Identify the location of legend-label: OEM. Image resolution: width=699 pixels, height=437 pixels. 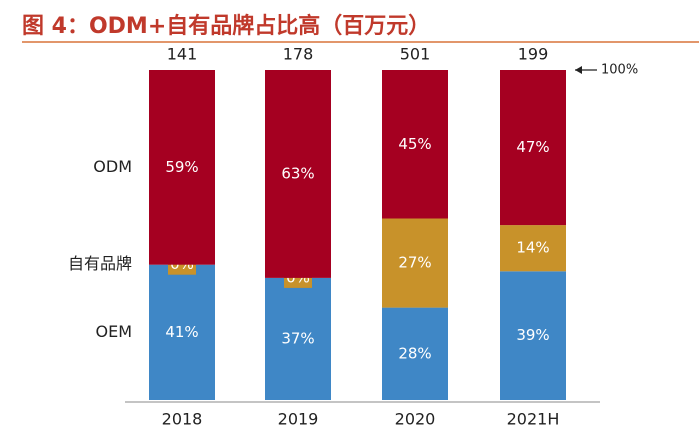
(113, 331).